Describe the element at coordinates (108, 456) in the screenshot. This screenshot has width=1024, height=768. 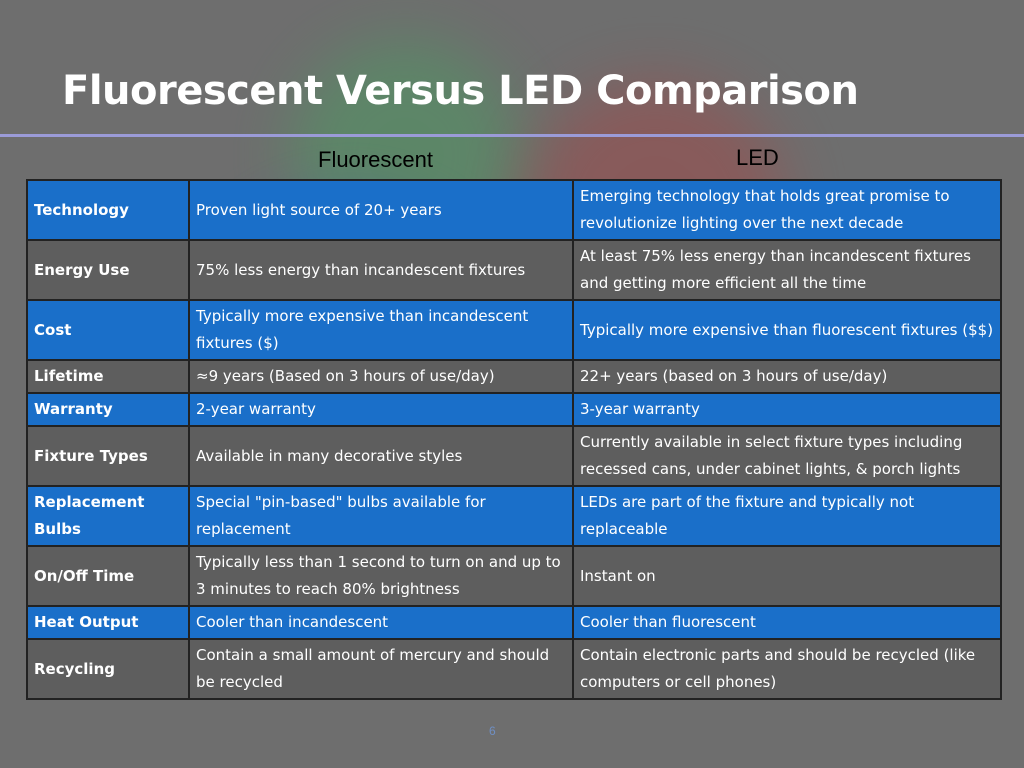
I see `row-label: Fixture Types` at that location.